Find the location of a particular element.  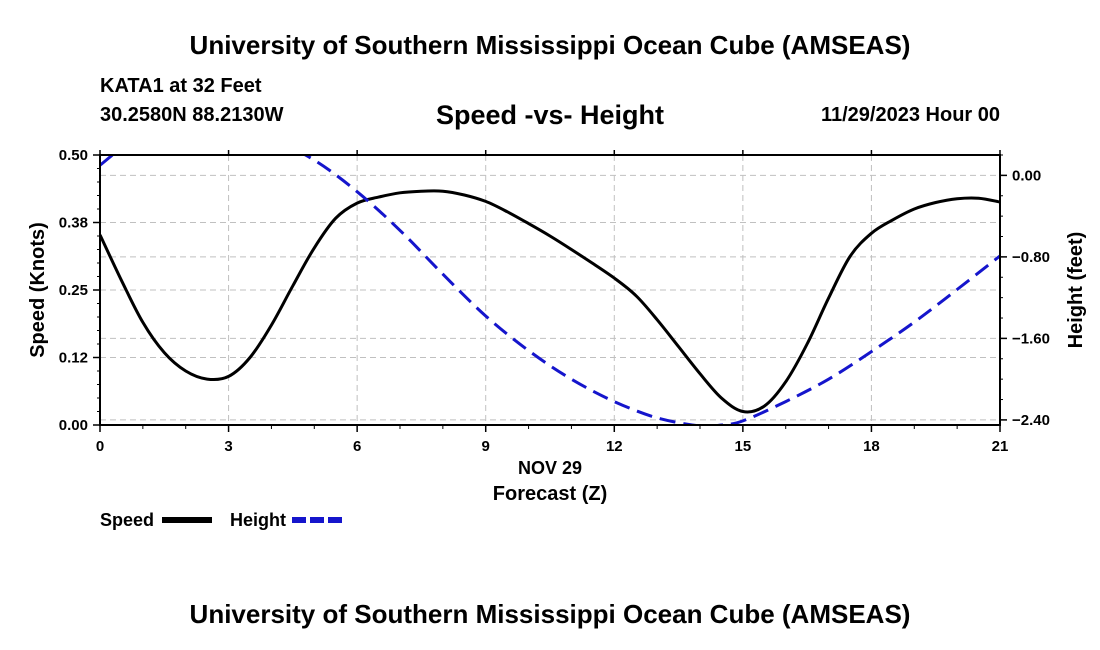

x-tick-label: 9 is located at coordinates (486, 446).